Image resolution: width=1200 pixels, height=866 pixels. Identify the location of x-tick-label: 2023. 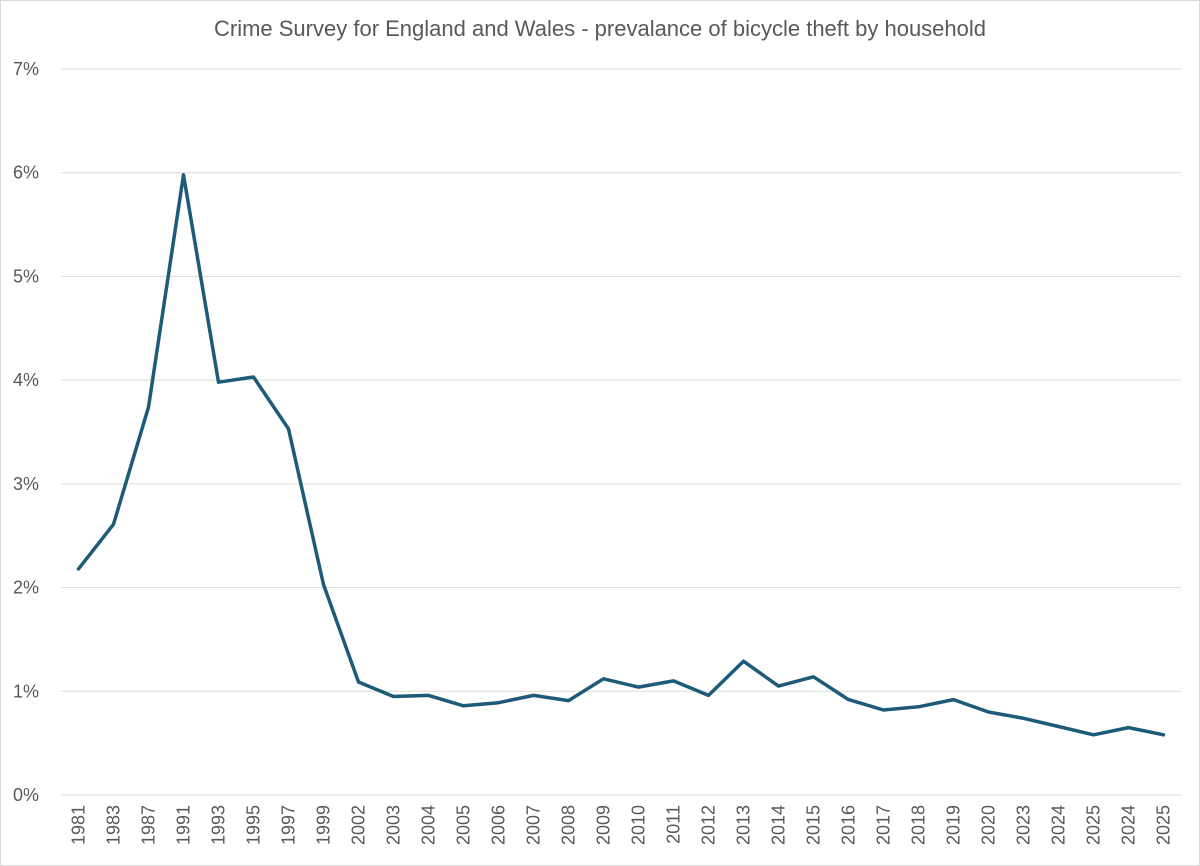
(1024, 825).